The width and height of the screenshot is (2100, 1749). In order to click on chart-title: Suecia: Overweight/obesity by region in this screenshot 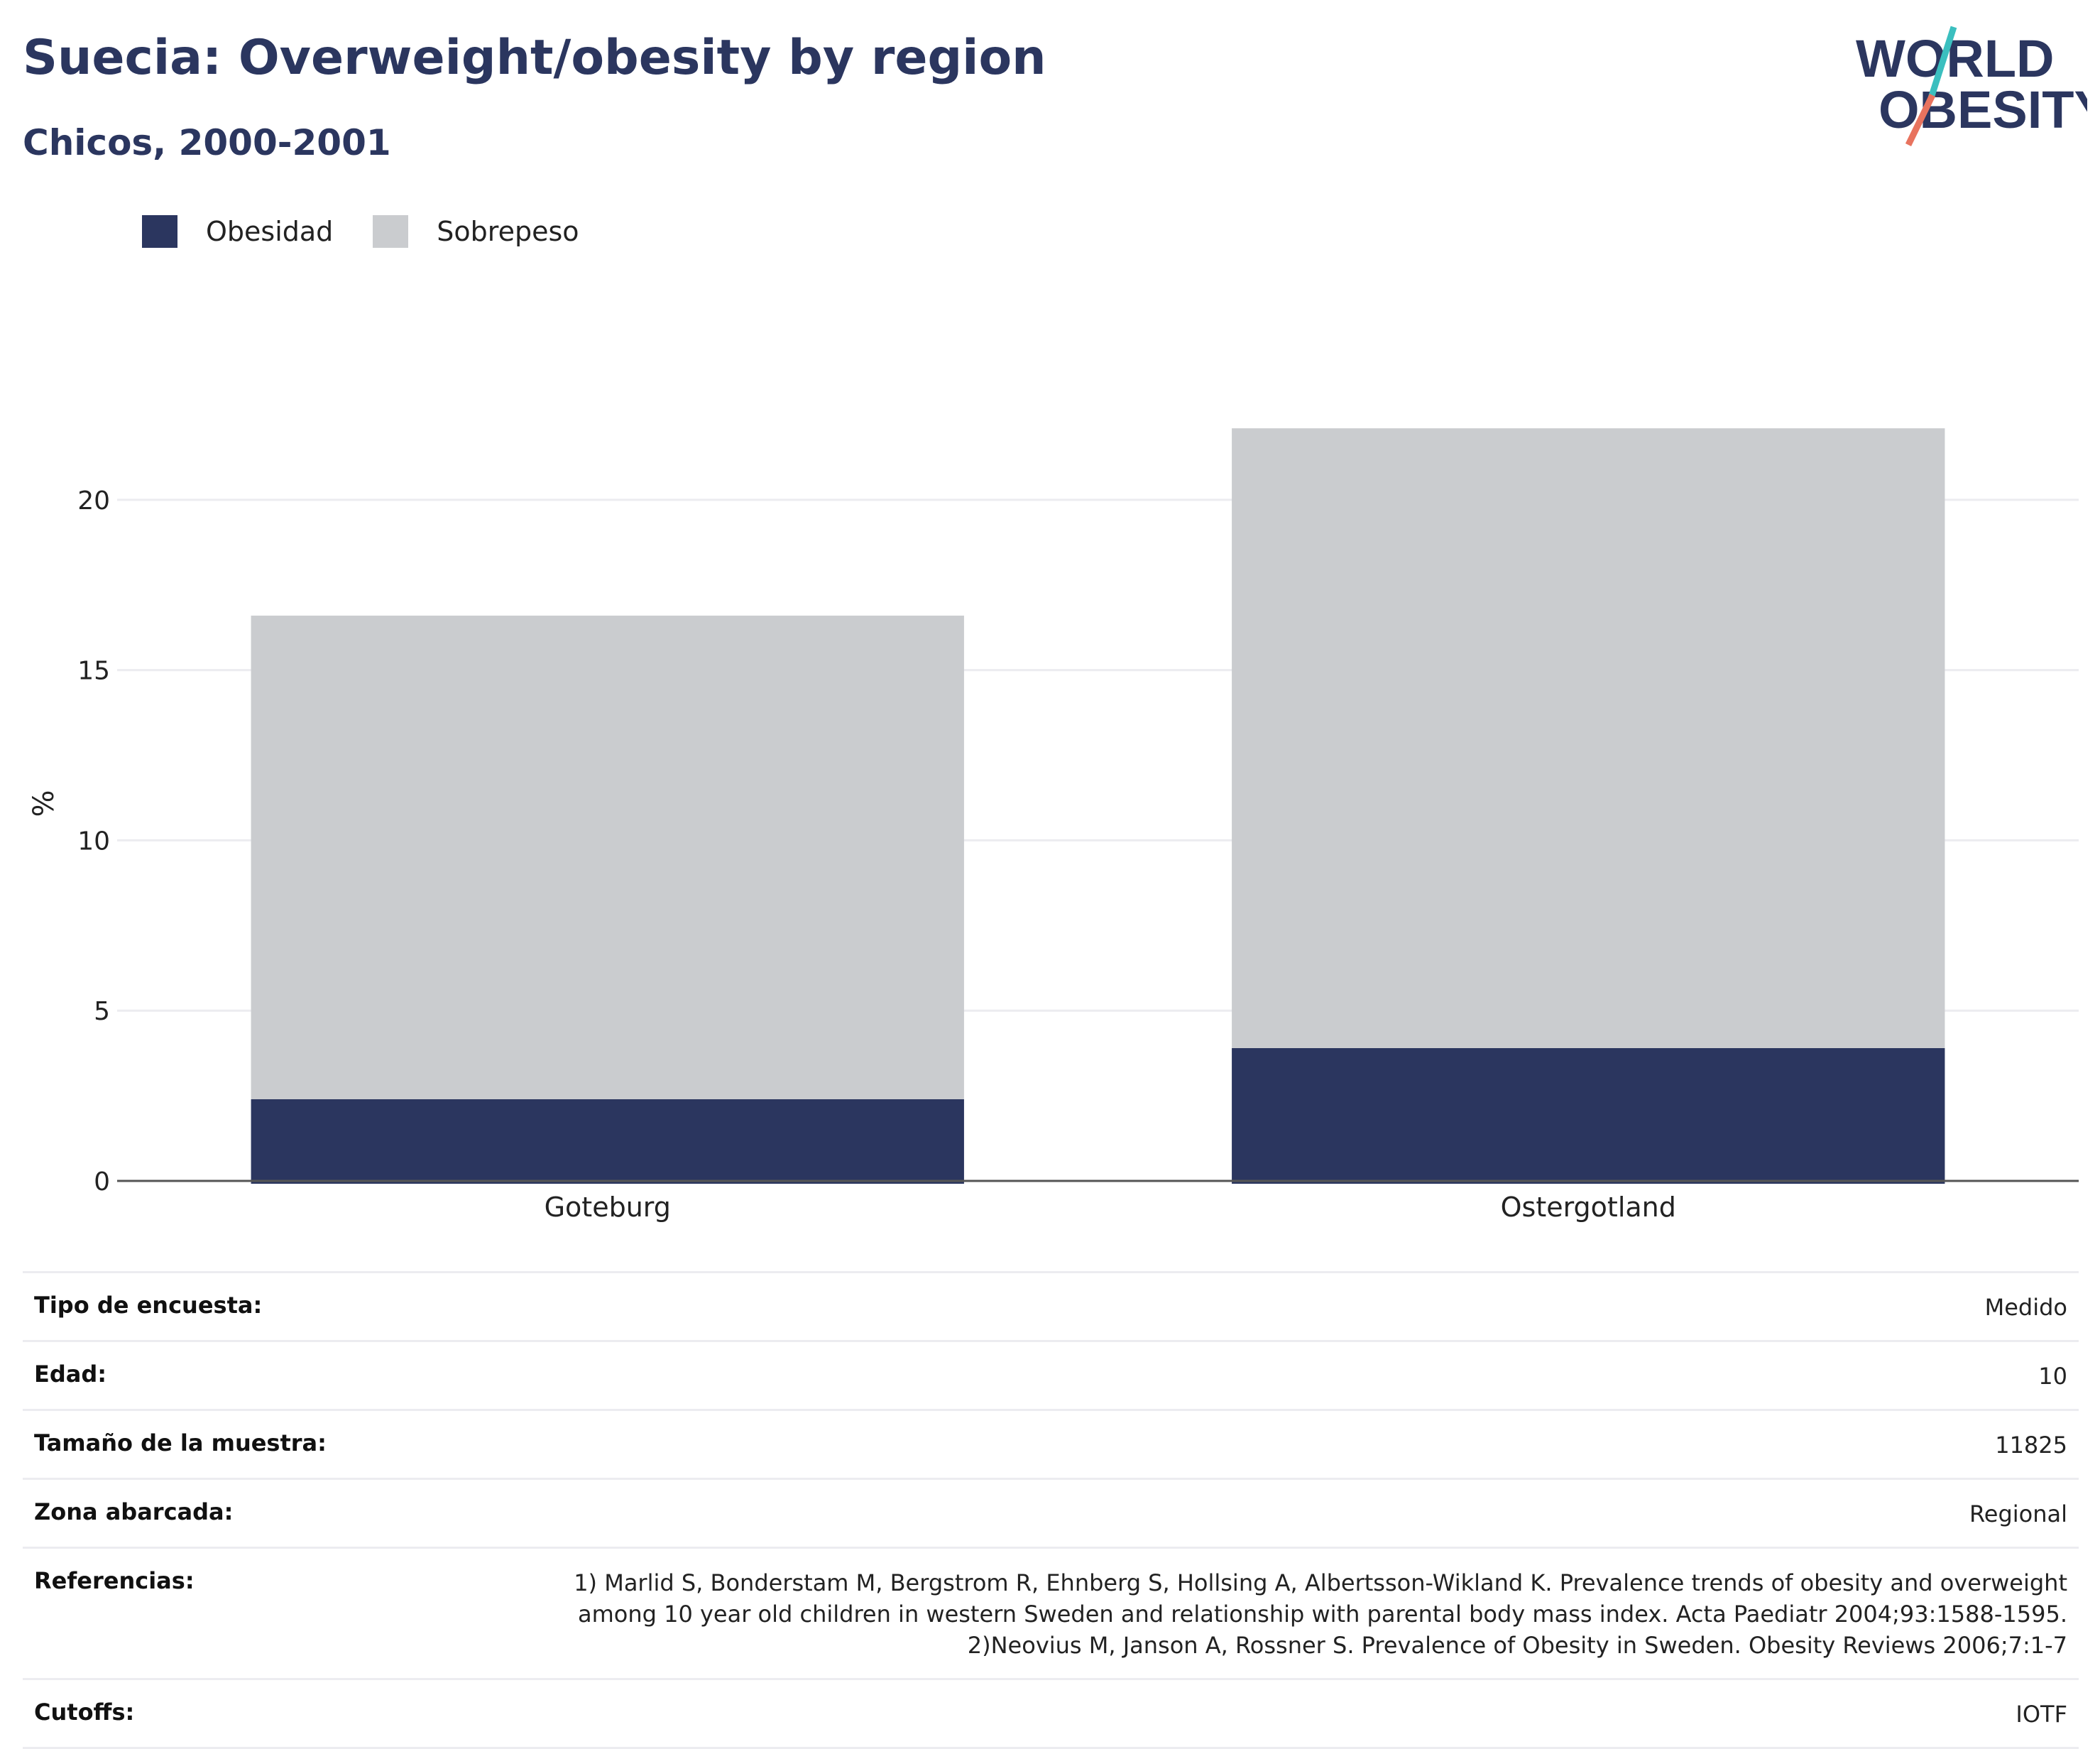, I will do `click(534, 58)`.